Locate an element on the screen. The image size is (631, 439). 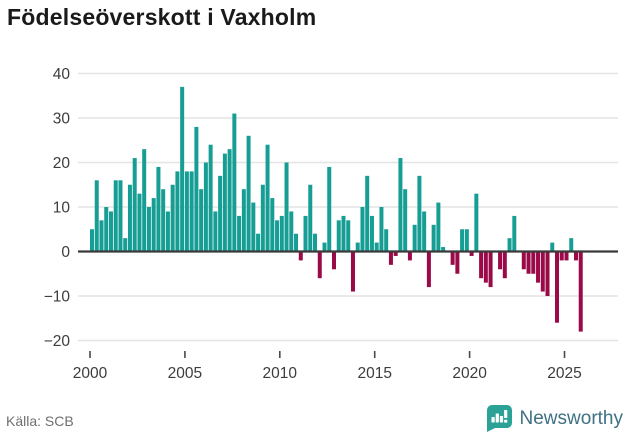
newsworthy-branding: Newsworthy is located at coordinates (553, 418).